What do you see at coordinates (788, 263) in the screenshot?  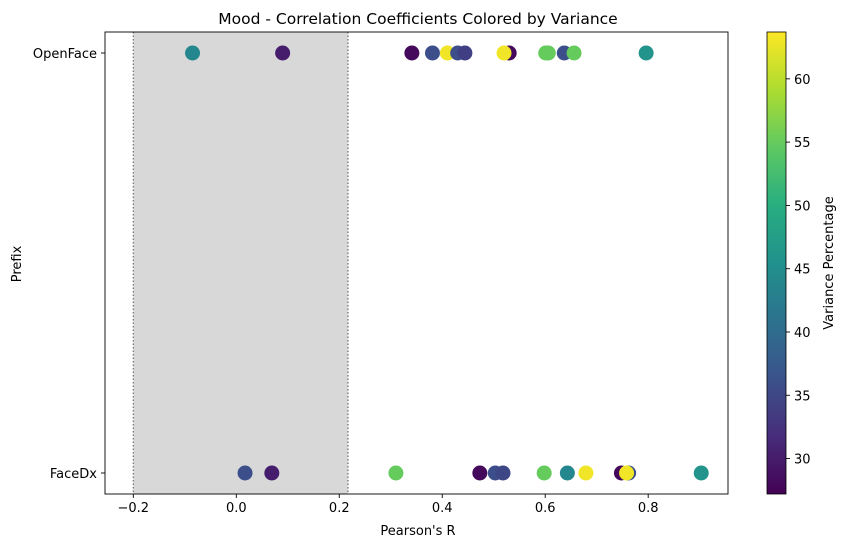 I see `colorbar: 30 35 40 45 50 55 60` at bounding box center [788, 263].